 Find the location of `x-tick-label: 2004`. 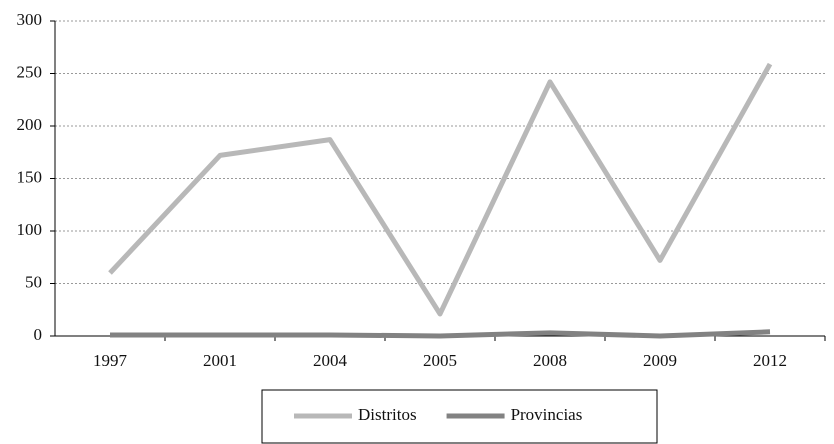

x-tick-label: 2004 is located at coordinates (330, 360).